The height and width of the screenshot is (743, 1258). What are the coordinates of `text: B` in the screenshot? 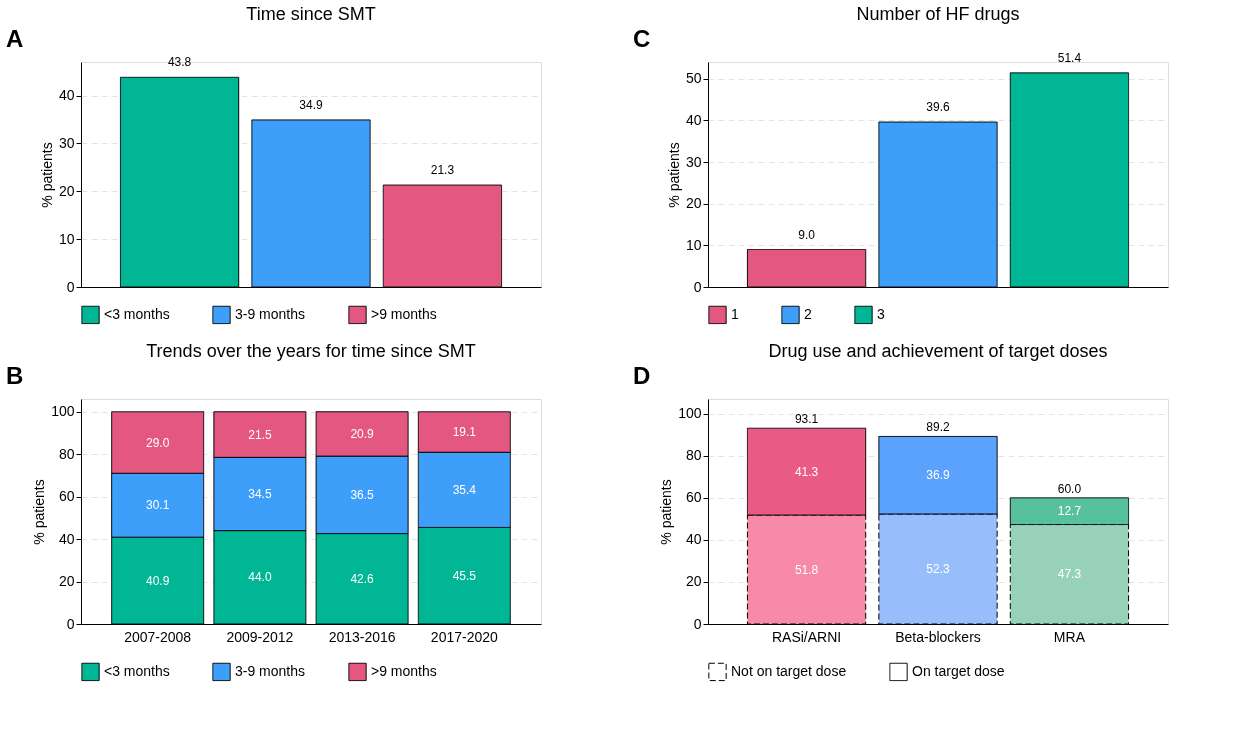 It's located at (15, 375).